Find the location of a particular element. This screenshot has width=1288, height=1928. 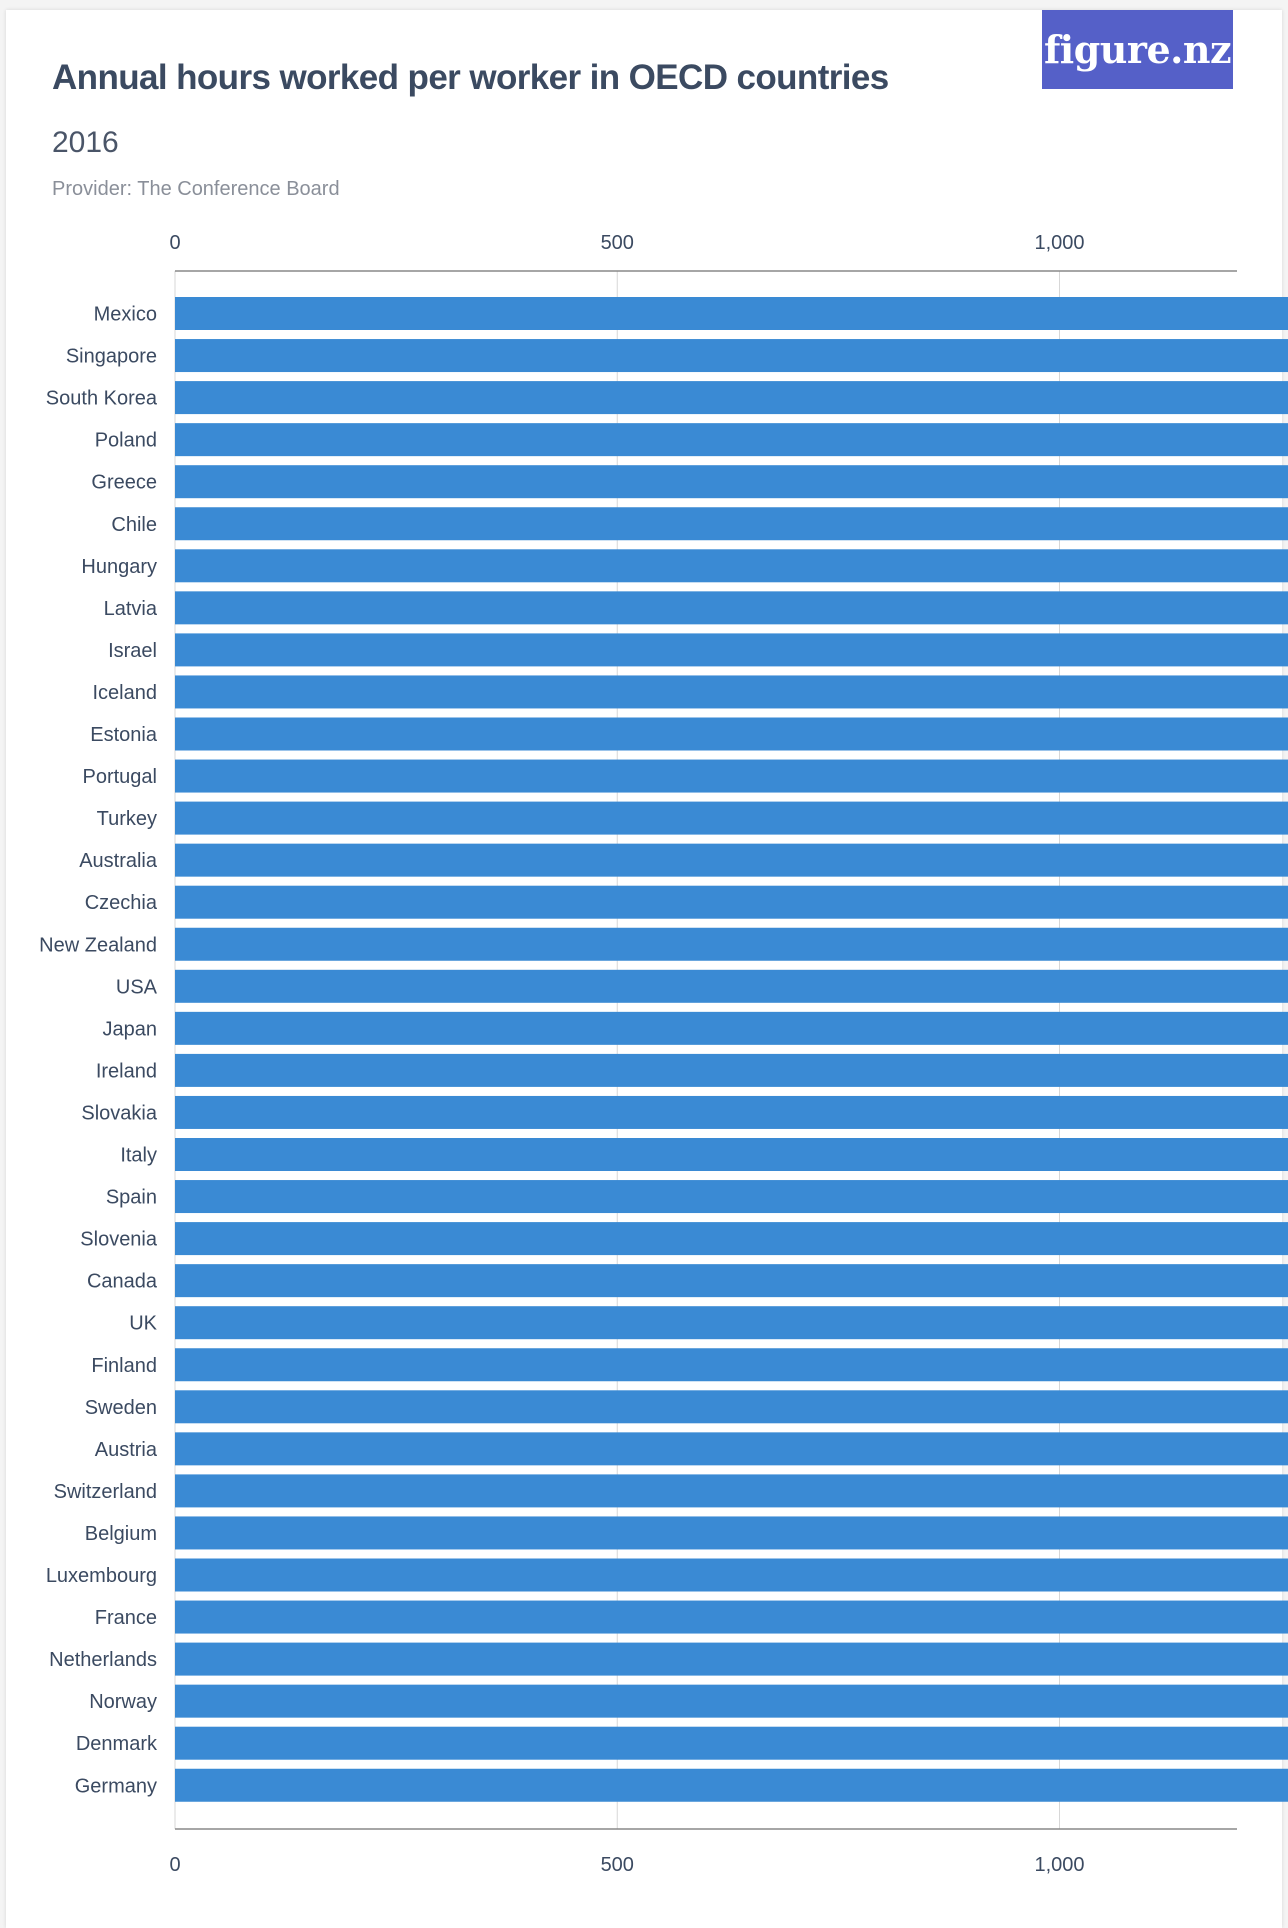

category-label: New Zealand is located at coordinates (98, 945).